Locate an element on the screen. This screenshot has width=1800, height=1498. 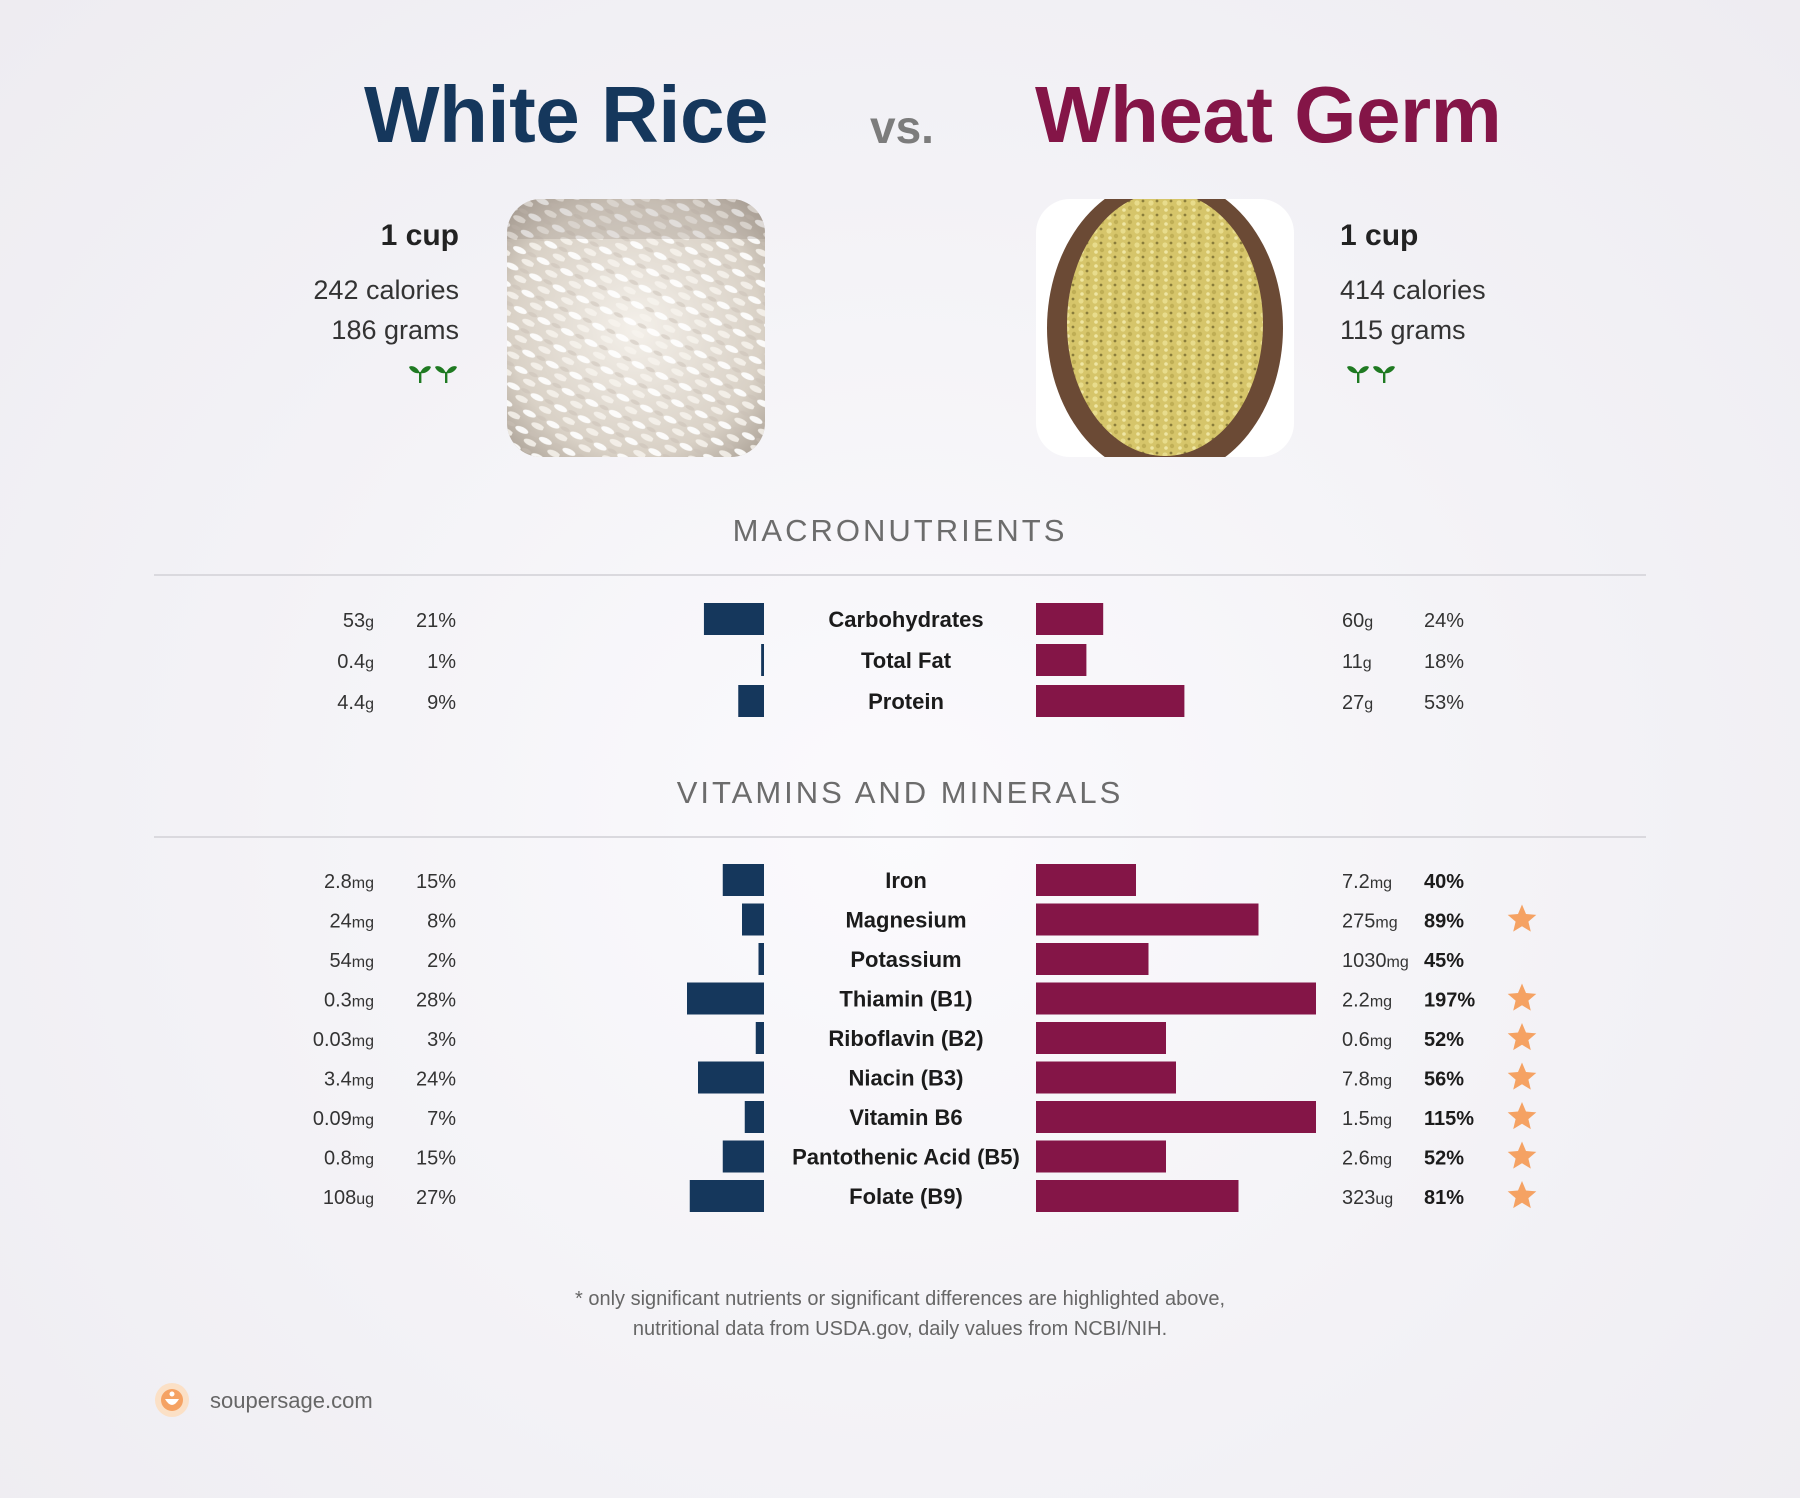
right-amount: 1030mg is located at coordinates (1375, 961).